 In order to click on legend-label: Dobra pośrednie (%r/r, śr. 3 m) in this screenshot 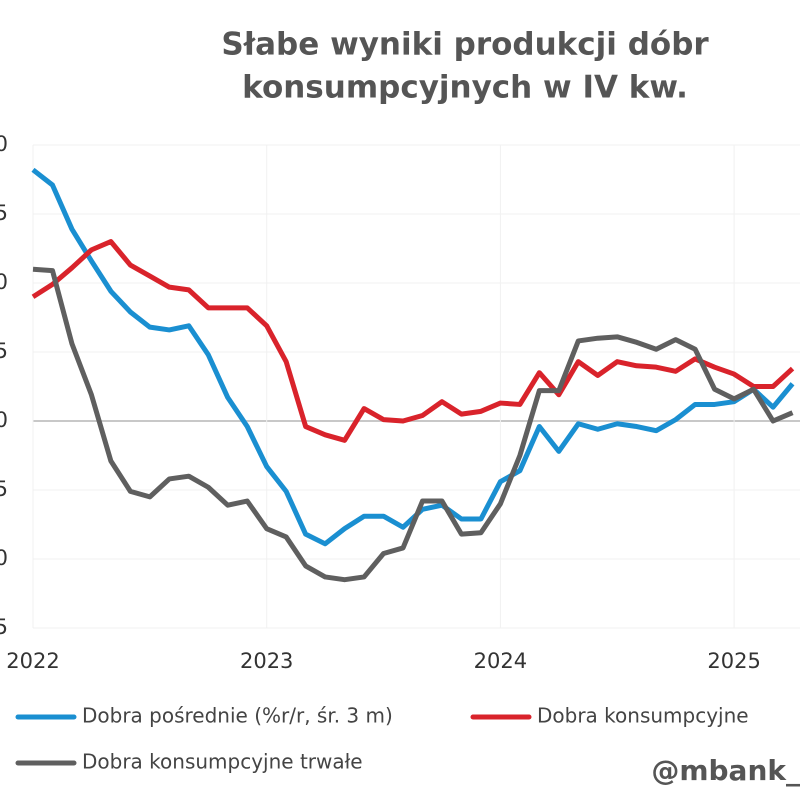, I will do `click(237, 716)`.